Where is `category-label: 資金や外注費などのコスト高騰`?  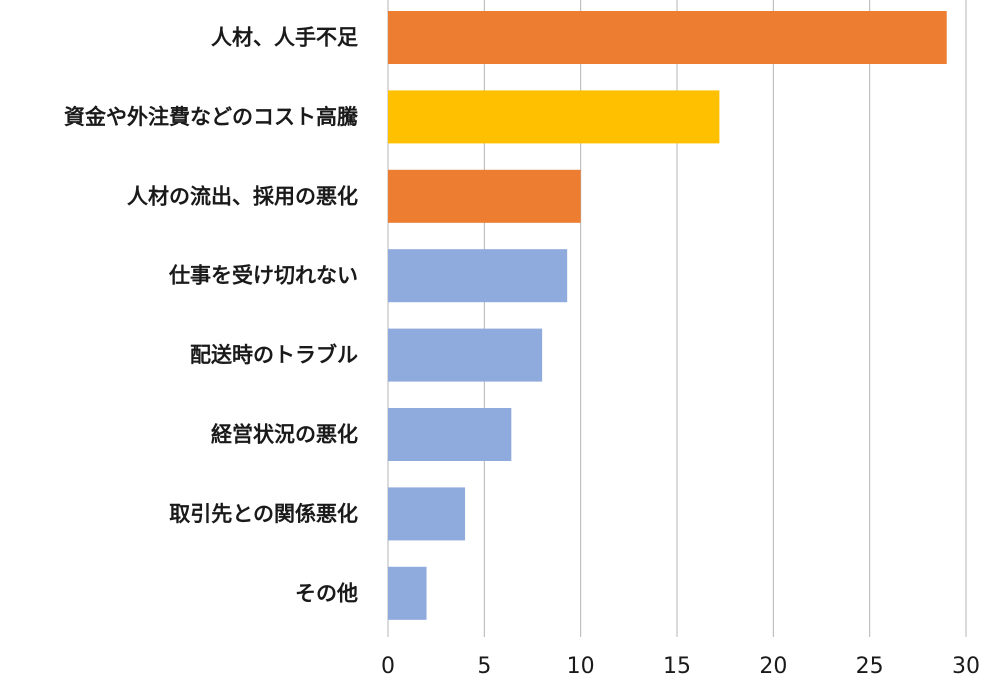
category-label: 資金や外注費などのコスト高騰 is located at coordinates (211, 117).